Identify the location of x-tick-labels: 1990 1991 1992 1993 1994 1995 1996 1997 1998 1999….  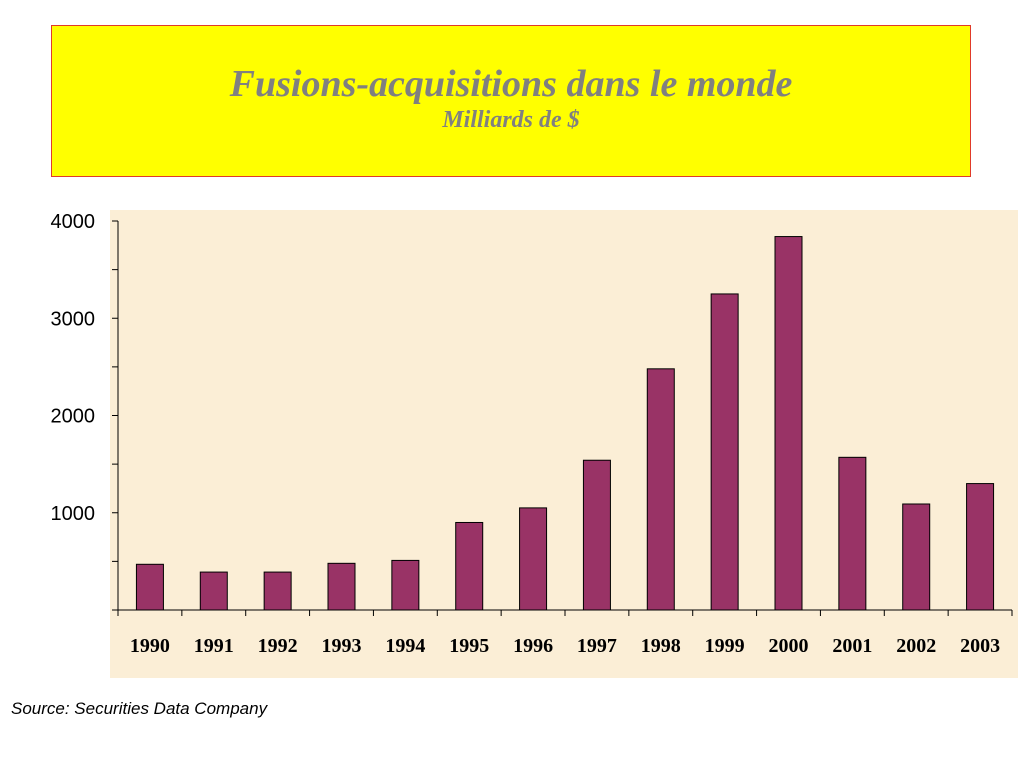
(565, 646).